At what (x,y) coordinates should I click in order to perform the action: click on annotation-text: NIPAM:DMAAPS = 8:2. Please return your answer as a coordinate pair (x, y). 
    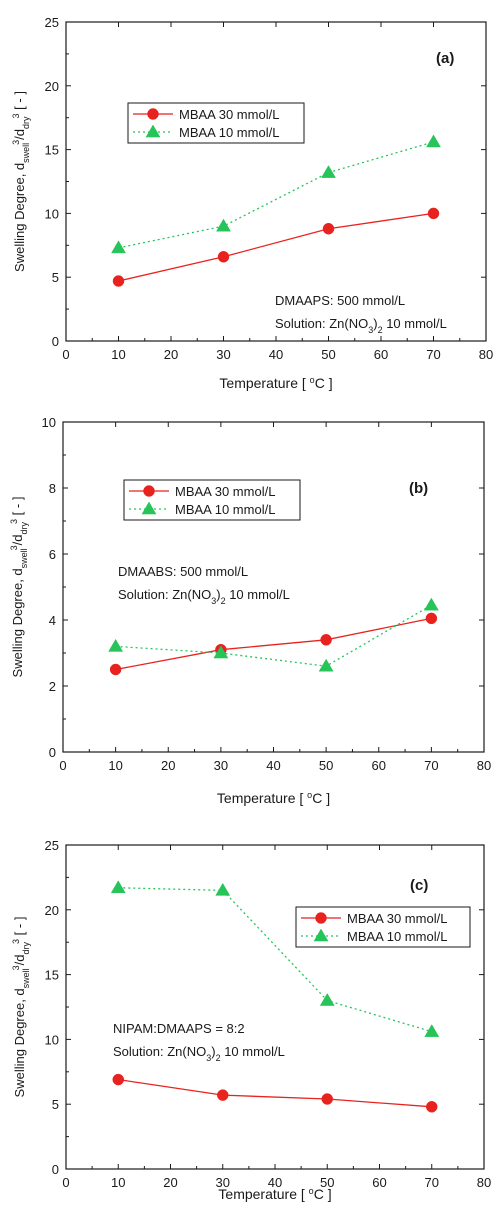
    Looking at the image, I should click on (179, 1028).